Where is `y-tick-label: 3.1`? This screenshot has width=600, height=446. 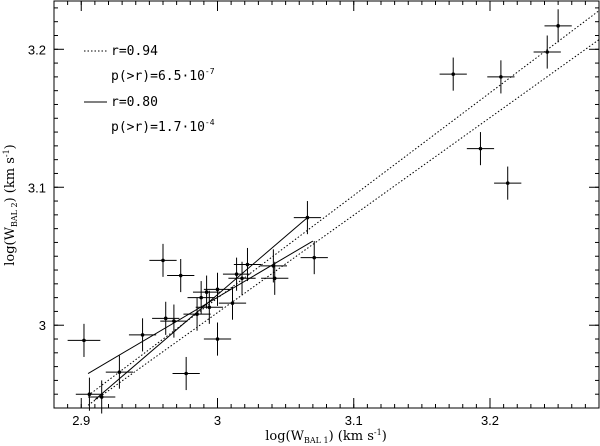
y-tick-label: 3.1 is located at coordinates (37, 187).